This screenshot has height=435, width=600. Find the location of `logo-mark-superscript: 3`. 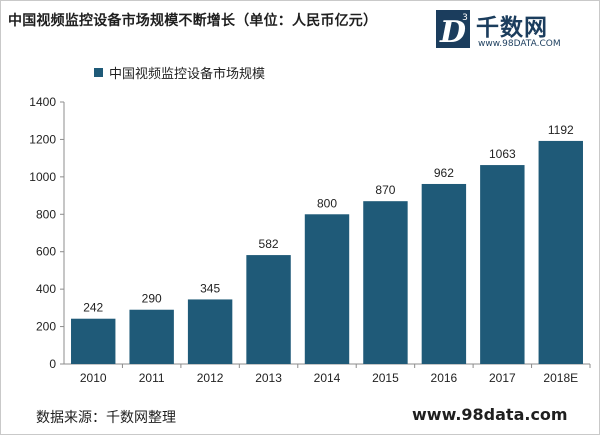

logo-mark-superscript: 3 is located at coordinates (465, 18).